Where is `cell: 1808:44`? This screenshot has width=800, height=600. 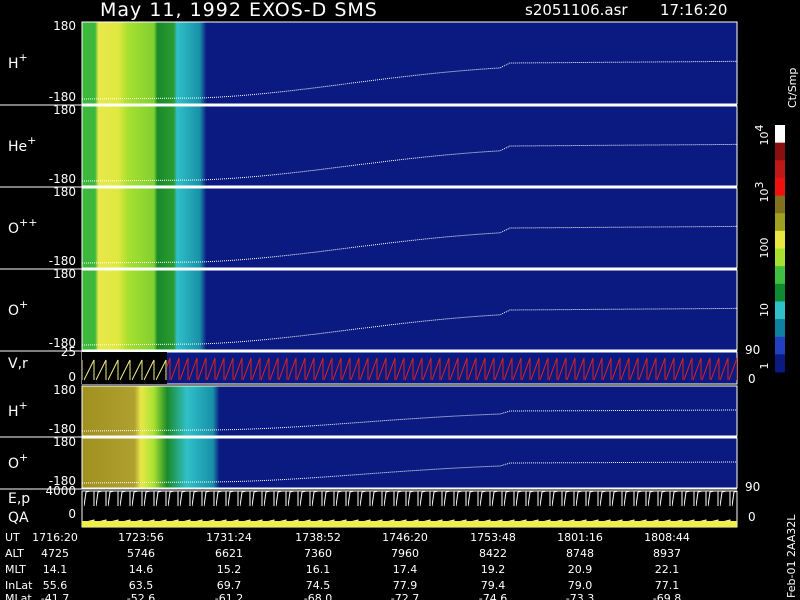
cell: 1808:44 is located at coordinates (667, 537).